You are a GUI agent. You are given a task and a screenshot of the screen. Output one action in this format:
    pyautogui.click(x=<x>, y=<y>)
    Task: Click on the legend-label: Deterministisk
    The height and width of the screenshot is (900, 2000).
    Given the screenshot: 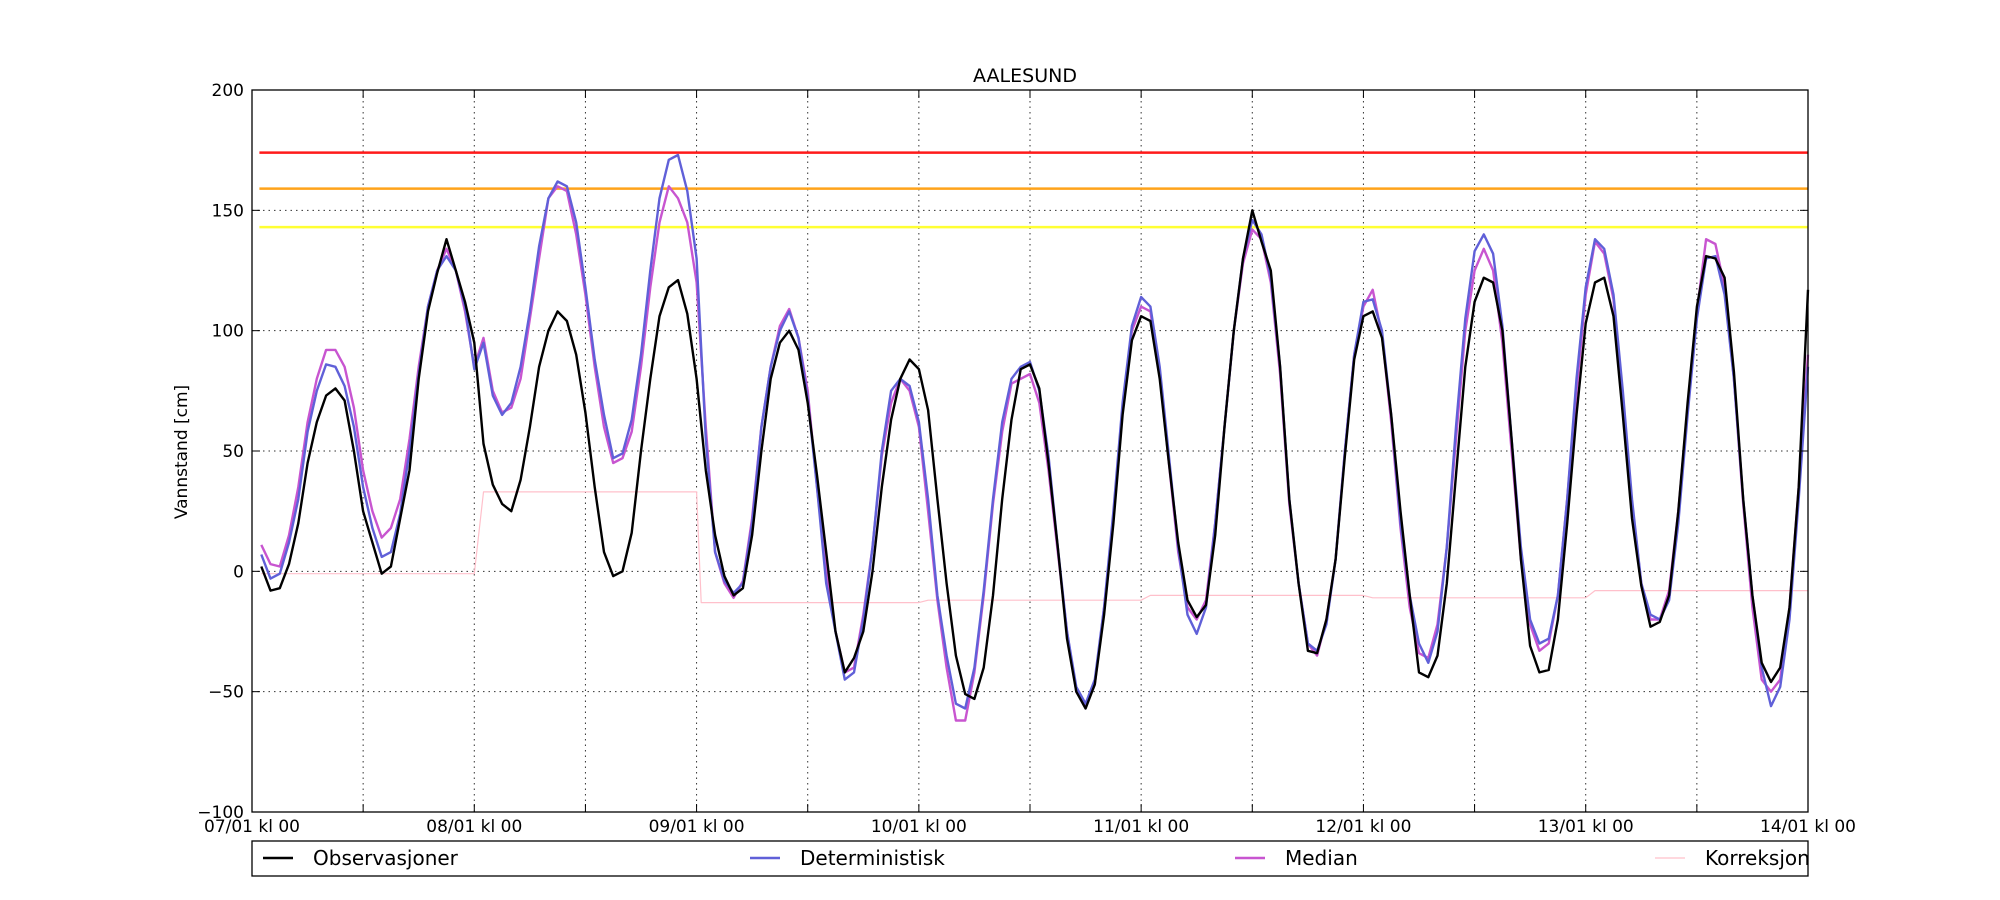 What is the action you would take?
    pyautogui.click(x=872, y=858)
    